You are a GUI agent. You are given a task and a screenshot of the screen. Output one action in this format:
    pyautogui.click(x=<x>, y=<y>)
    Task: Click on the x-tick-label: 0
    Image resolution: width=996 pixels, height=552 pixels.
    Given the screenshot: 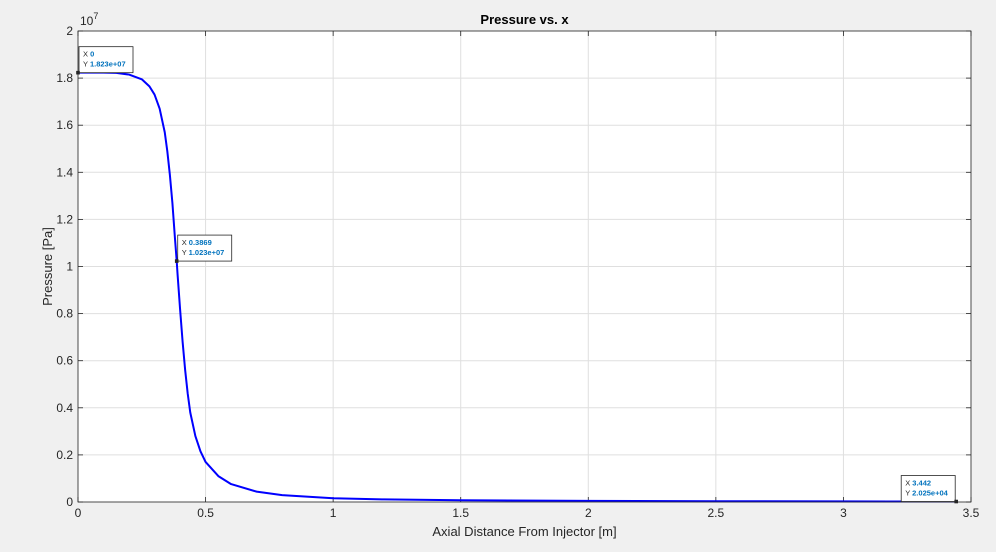 What is the action you would take?
    pyautogui.click(x=78, y=513)
    